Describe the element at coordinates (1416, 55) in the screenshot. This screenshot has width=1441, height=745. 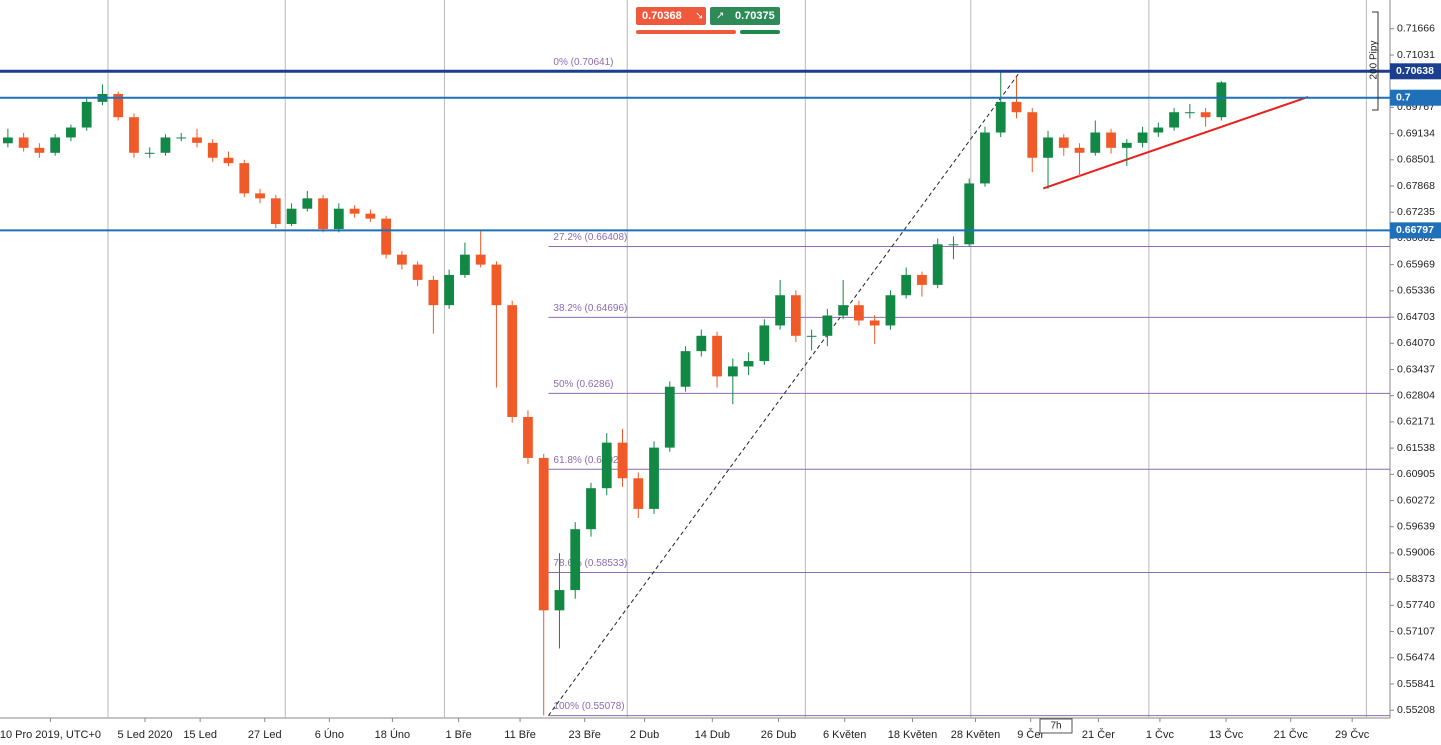
I see `y-tick-label: 0.71031` at that location.